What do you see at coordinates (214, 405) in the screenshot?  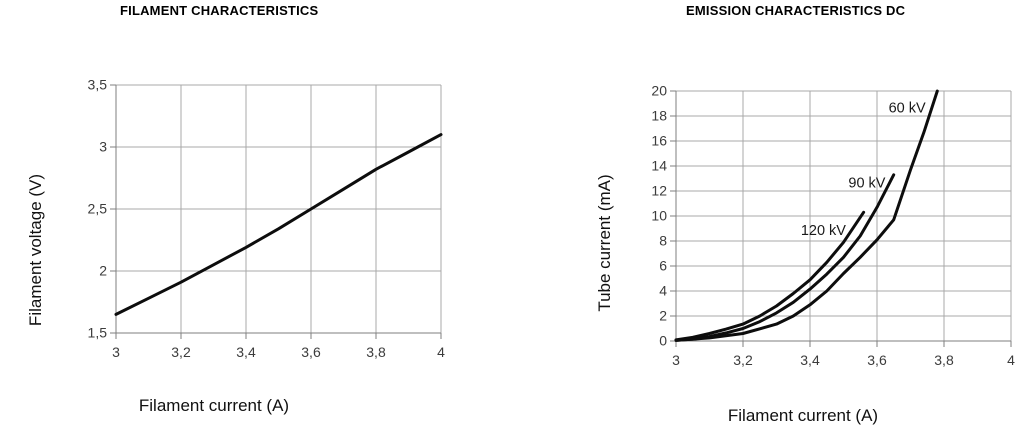 I see `filament-x-axis-label: Filament current (A)` at bounding box center [214, 405].